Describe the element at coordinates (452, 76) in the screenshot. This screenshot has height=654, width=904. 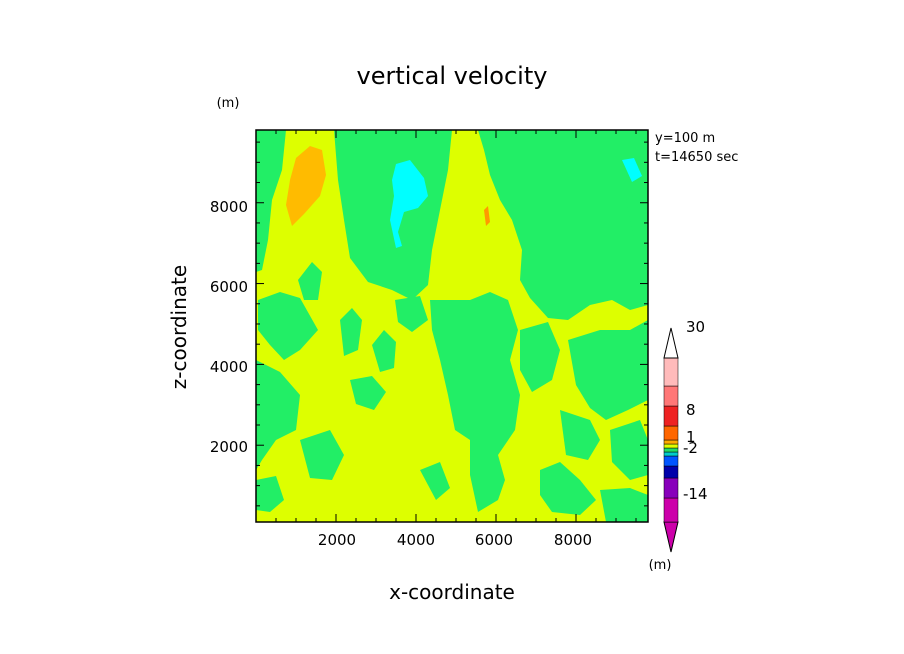
I see `chart-title: vertical velocity` at that location.